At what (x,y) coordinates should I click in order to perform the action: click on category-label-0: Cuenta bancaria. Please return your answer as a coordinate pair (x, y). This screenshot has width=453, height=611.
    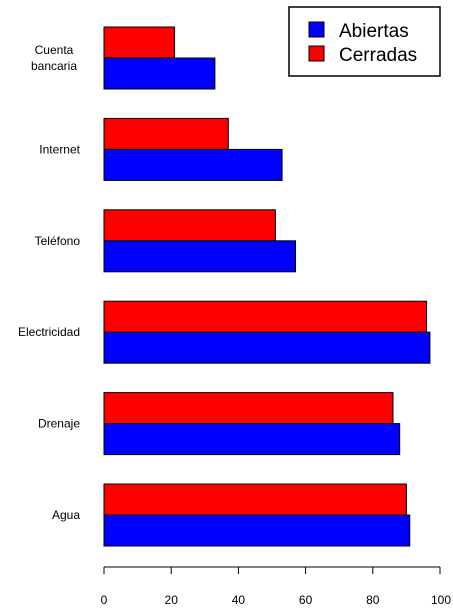
    Looking at the image, I should click on (54, 58).